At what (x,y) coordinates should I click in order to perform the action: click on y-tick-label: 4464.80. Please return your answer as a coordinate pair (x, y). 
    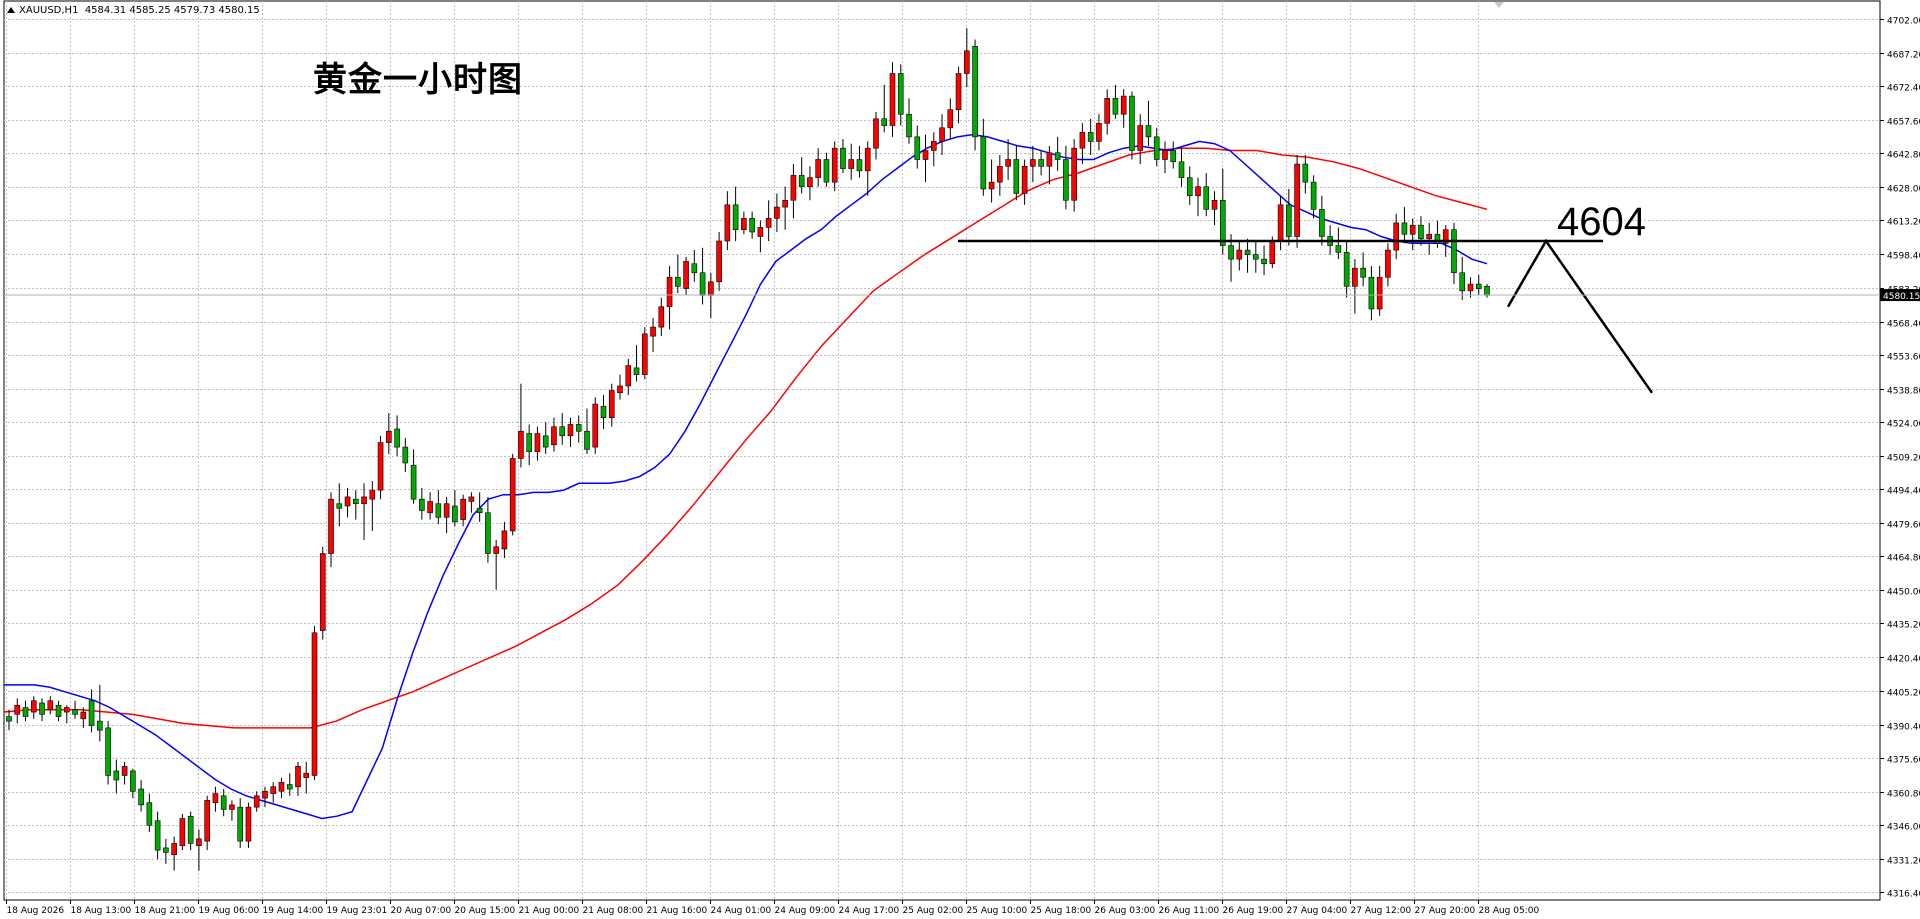
    Looking at the image, I should click on (1903, 559).